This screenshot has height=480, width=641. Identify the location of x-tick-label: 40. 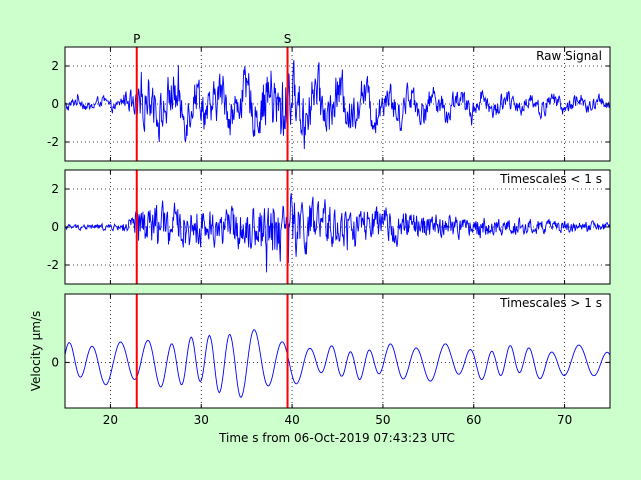
(291, 420).